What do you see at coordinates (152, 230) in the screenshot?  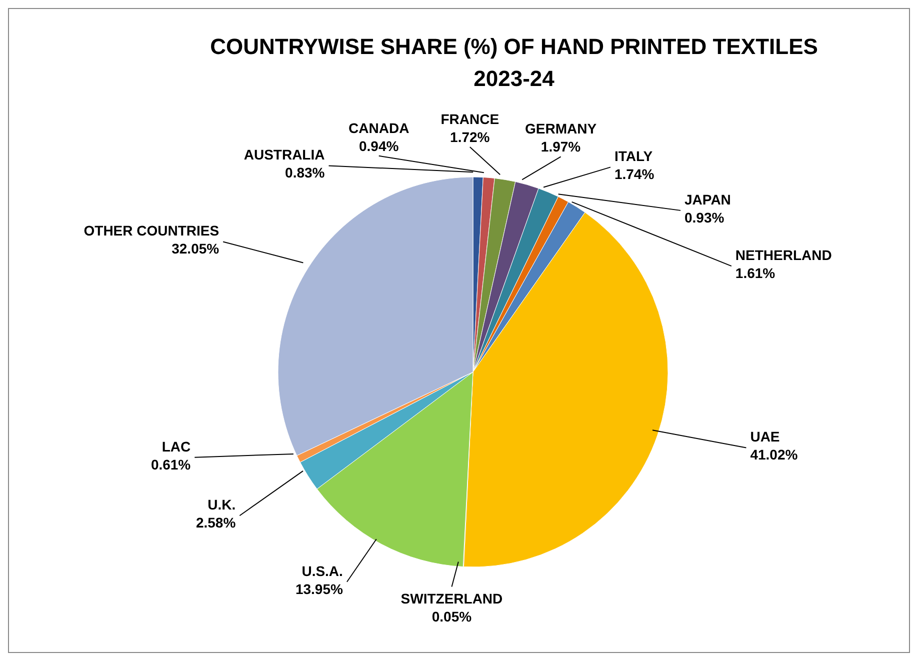 I see `slice-label: OTHER COUNTRIES` at bounding box center [152, 230].